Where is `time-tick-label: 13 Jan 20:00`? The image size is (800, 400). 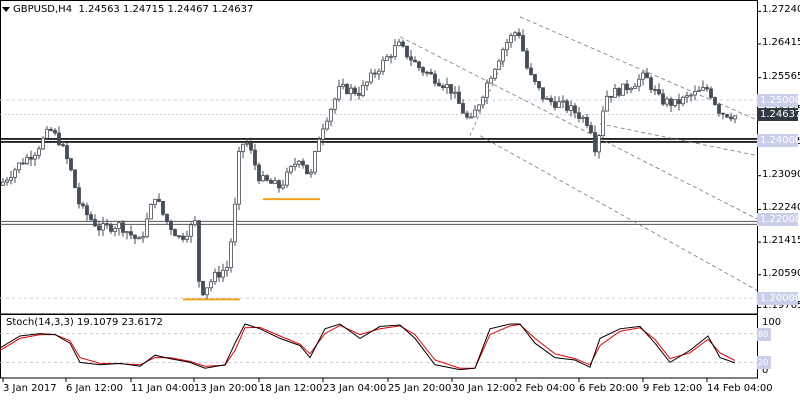 time-tick-label: 13 Jan 20:00 is located at coordinates (226, 388).